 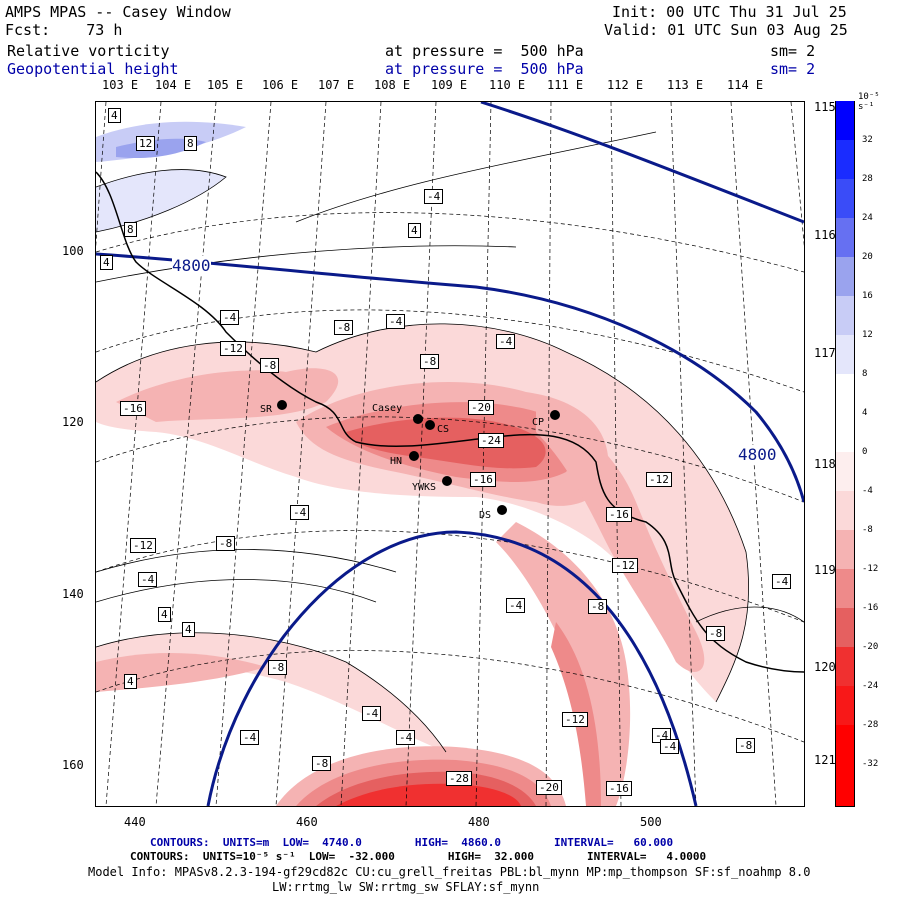 I want to click on colorbar-label: -24, so click(x=870, y=686).